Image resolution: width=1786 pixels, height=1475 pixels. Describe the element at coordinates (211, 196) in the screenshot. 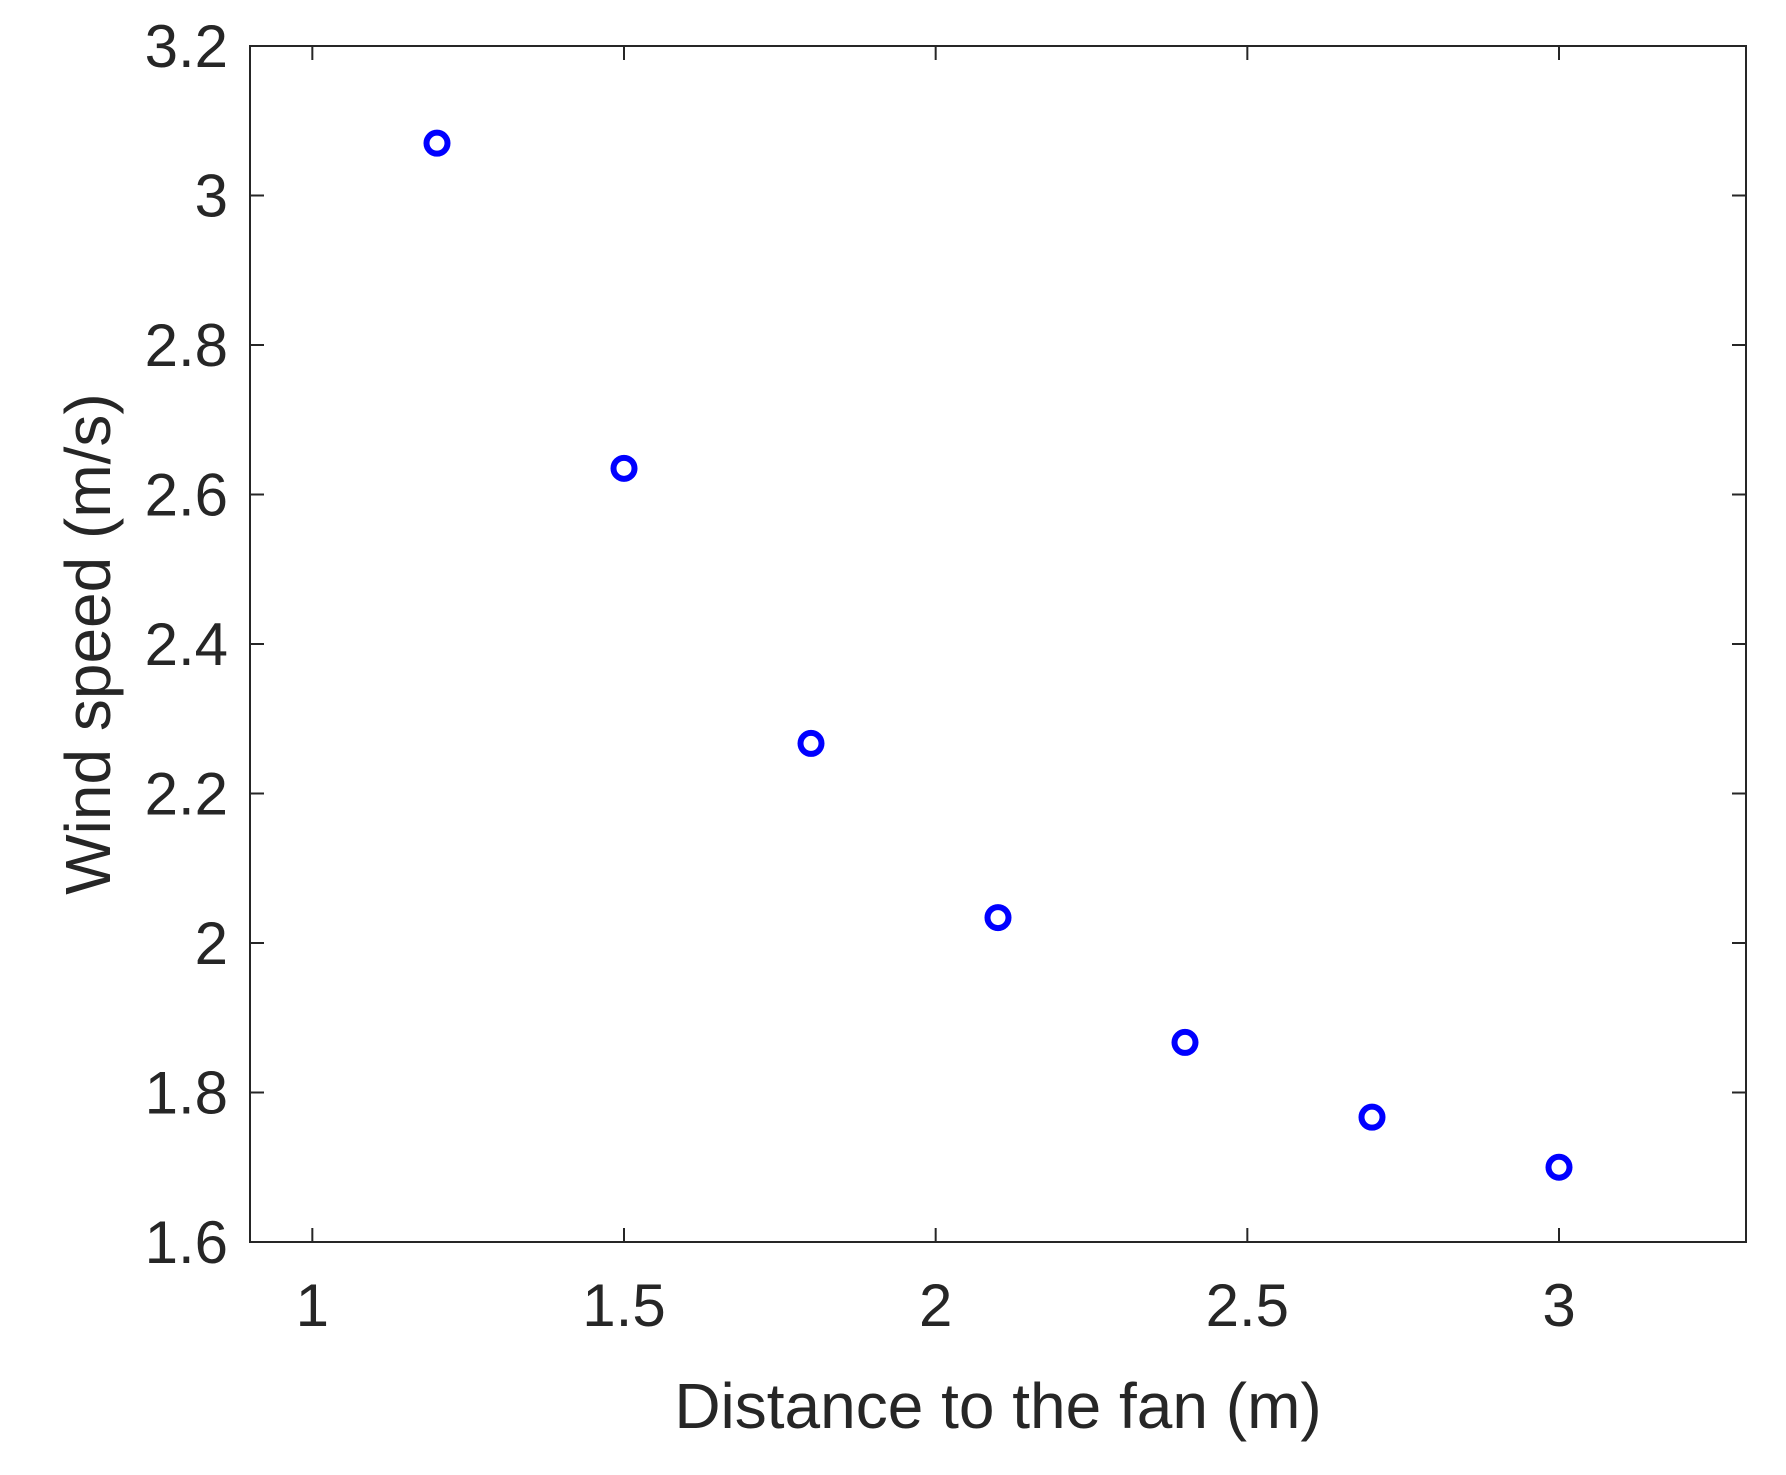

I see `y-tick-label: 3` at that location.